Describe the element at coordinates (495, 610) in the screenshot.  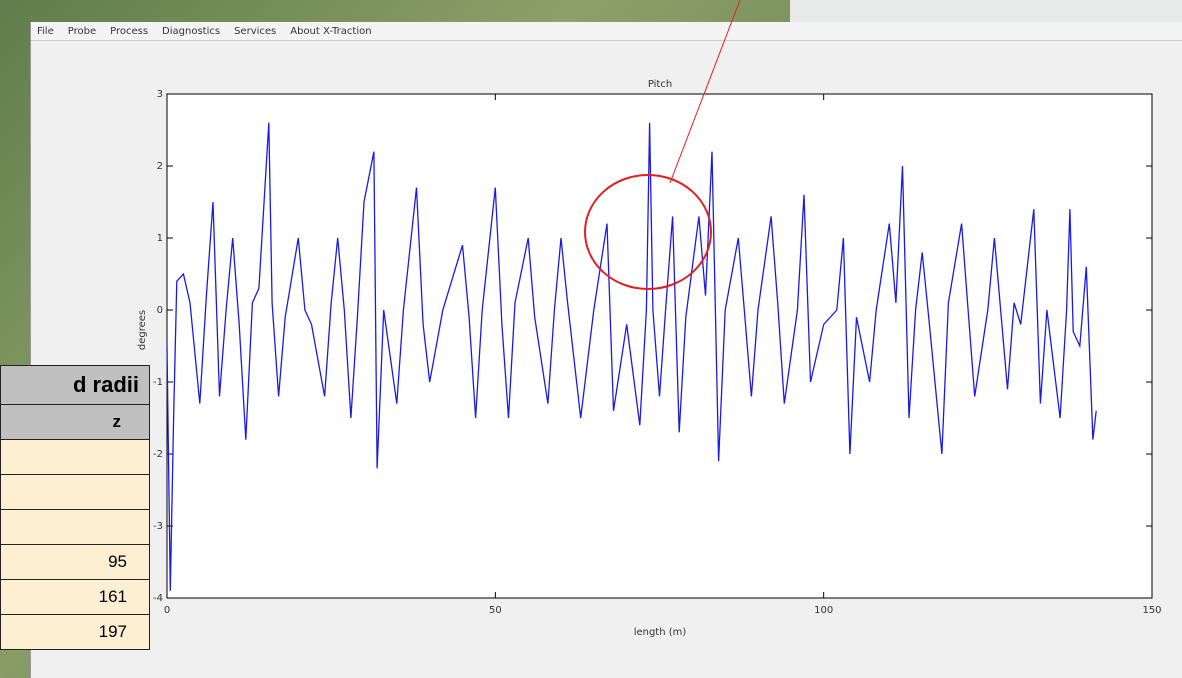
I see `x-tick-label: 50` at that location.